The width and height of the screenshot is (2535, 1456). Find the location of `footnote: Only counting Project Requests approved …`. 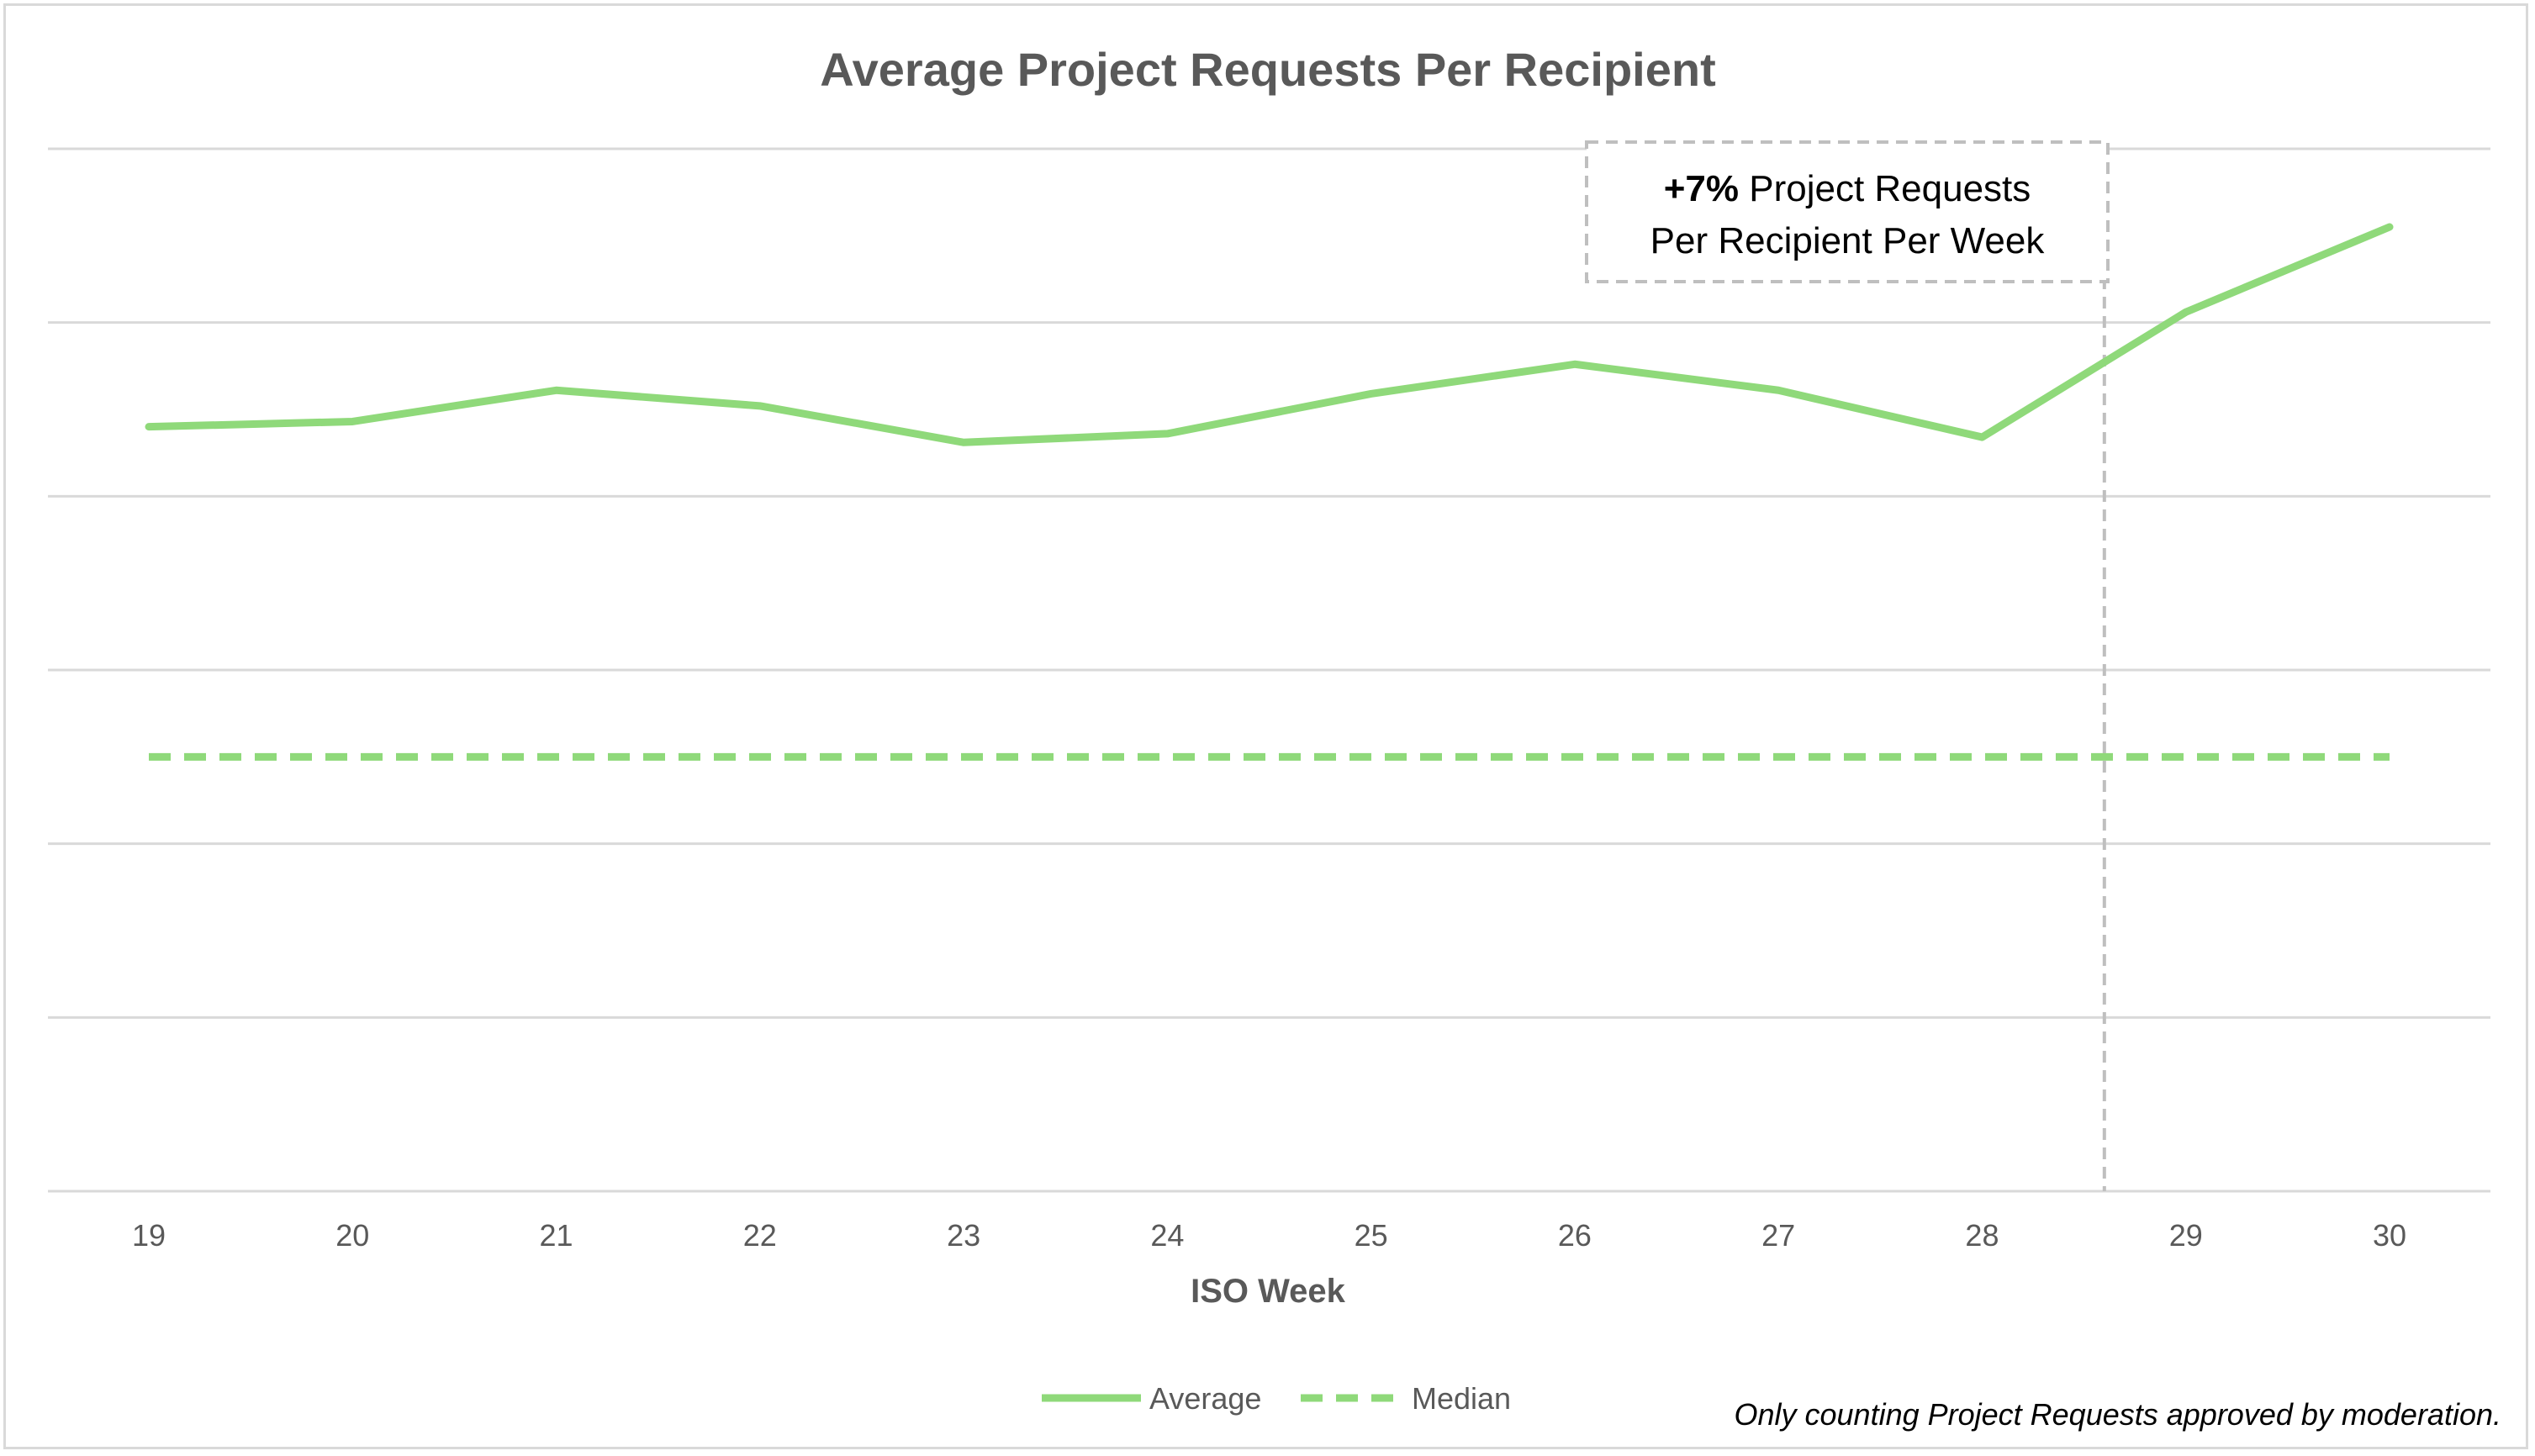

footnote: Only counting Project Requests approved … is located at coordinates (2117, 1414).